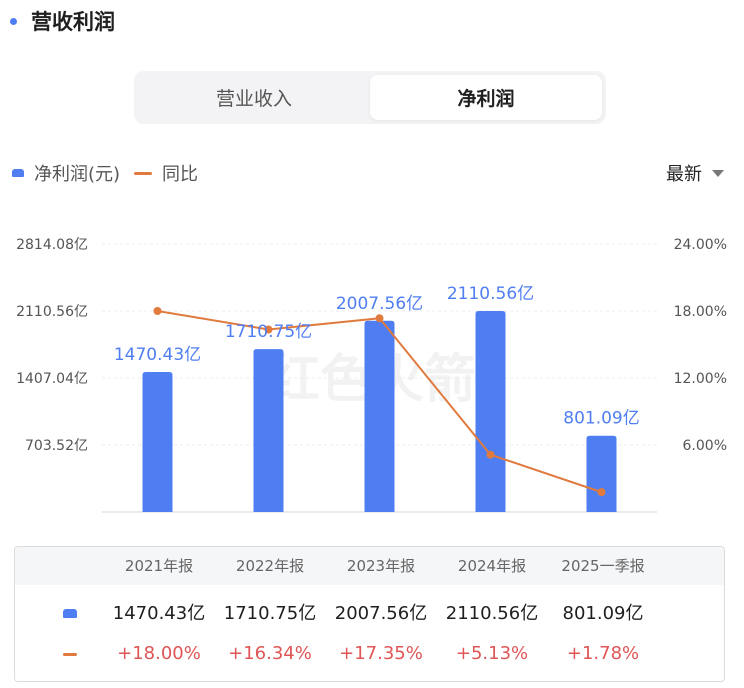  Describe the element at coordinates (492, 566) in the screenshot. I see `table-header-cell: 2024年报` at that location.